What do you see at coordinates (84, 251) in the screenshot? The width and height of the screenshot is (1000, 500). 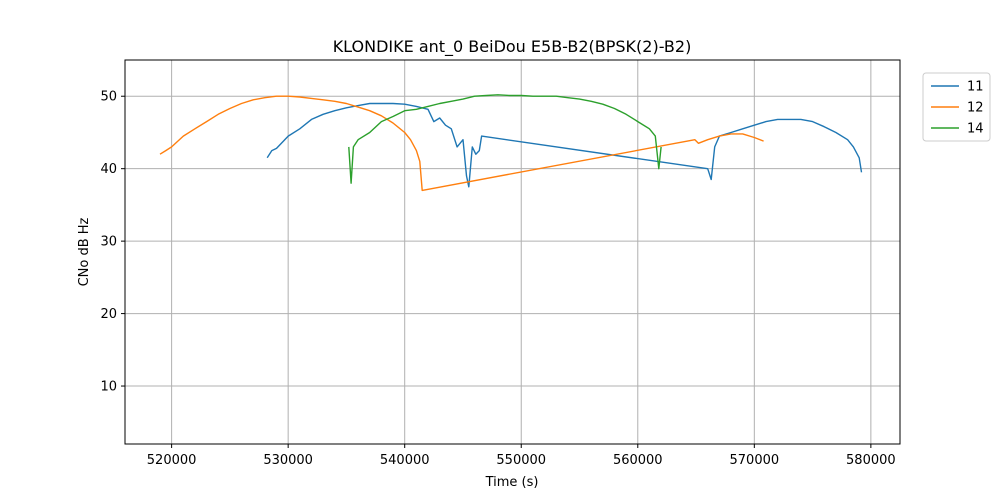 I see `y-axis-label: CNo dB Hz` at bounding box center [84, 251].